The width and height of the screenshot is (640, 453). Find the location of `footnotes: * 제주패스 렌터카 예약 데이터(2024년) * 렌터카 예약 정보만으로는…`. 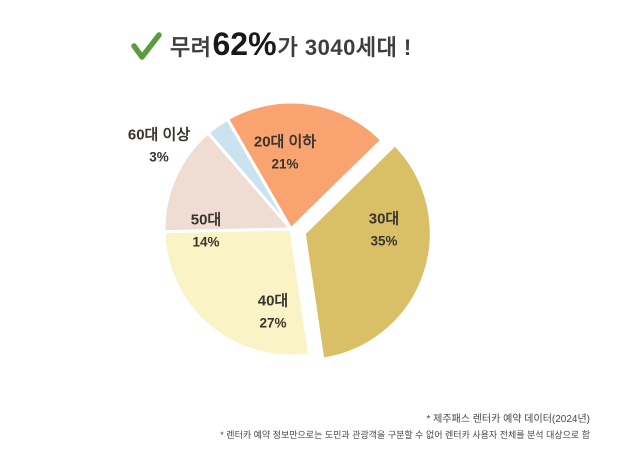

footnotes: * 제주패스 렌터카 예약 데이터(2024년) * 렌터카 예약 정보만으로는… is located at coordinates (405, 425).